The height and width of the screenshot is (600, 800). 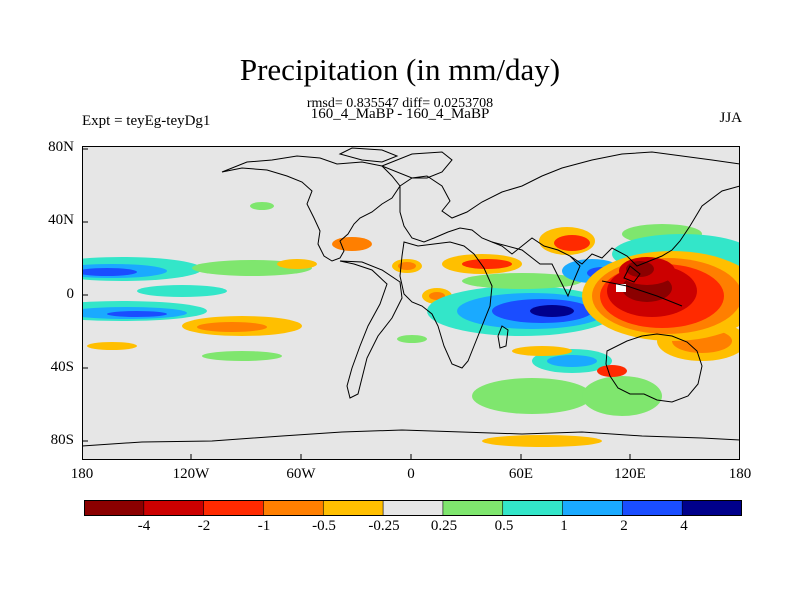 I want to click on colorbar-label: -0.25, so click(x=384, y=526).